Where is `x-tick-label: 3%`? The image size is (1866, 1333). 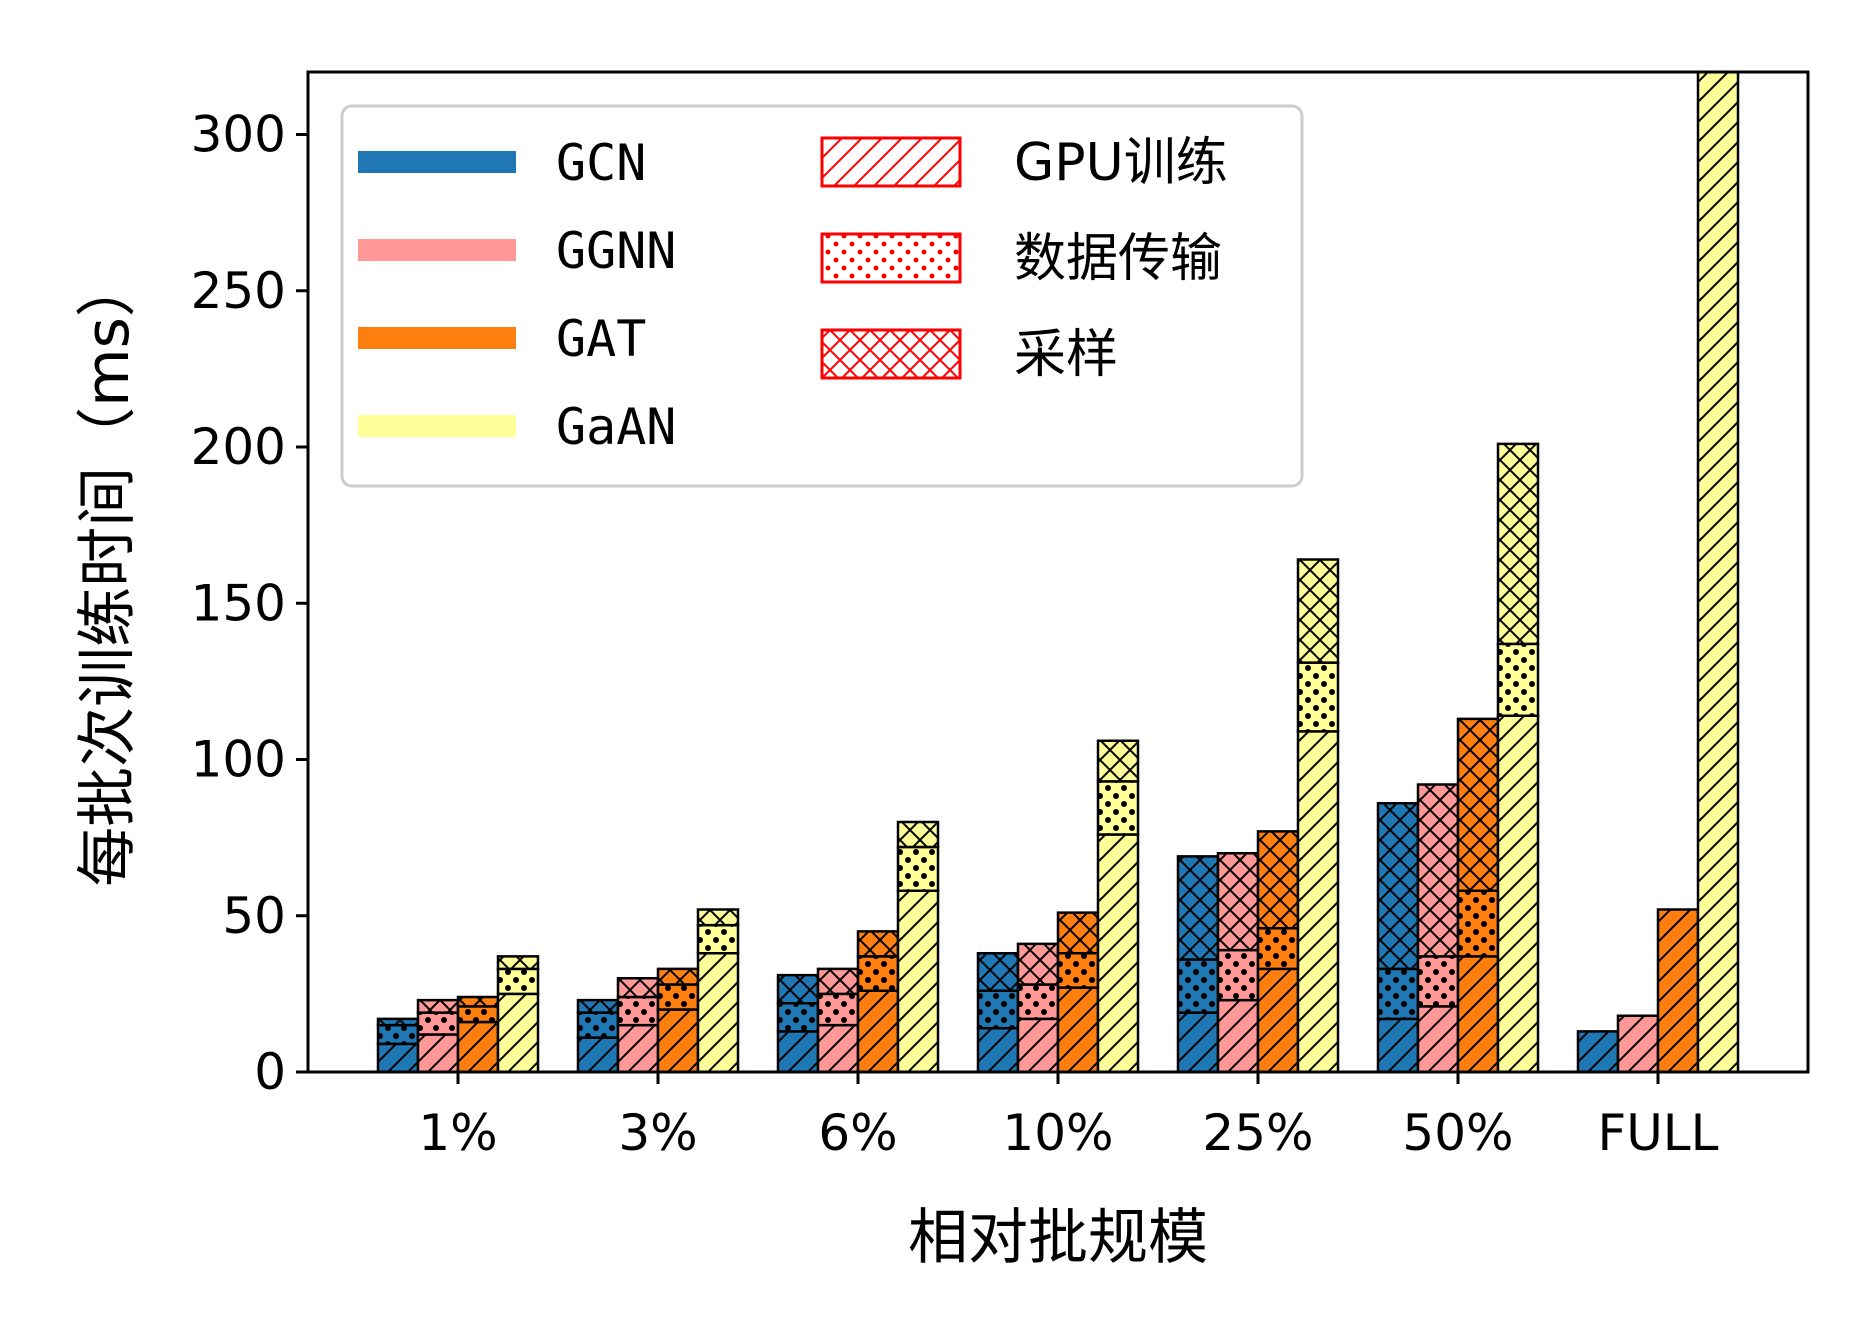
x-tick-label: 3% is located at coordinates (657, 1133).